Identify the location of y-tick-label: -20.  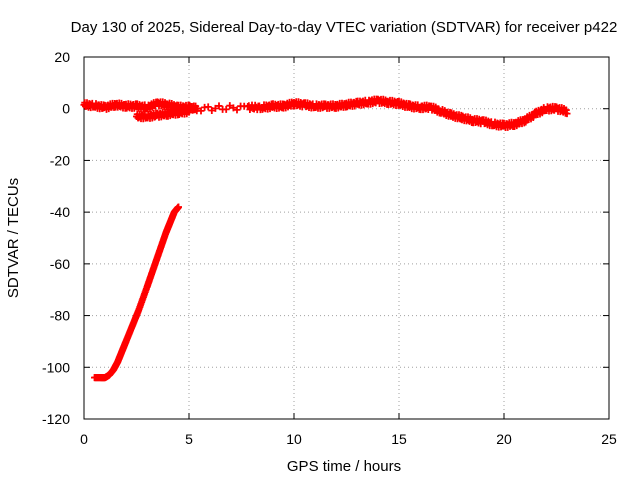
(60, 160).